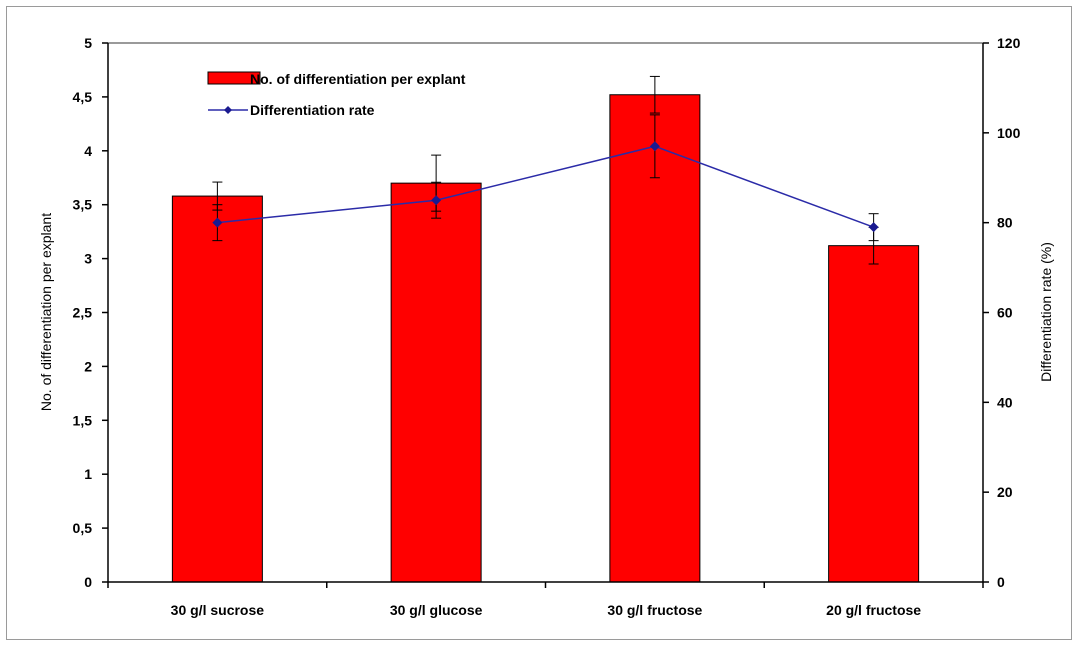 The image size is (1078, 646). Describe the element at coordinates (358, 79) in the screenshot. I see `legend-label-bar: No. of differentiation per explant` at that location.